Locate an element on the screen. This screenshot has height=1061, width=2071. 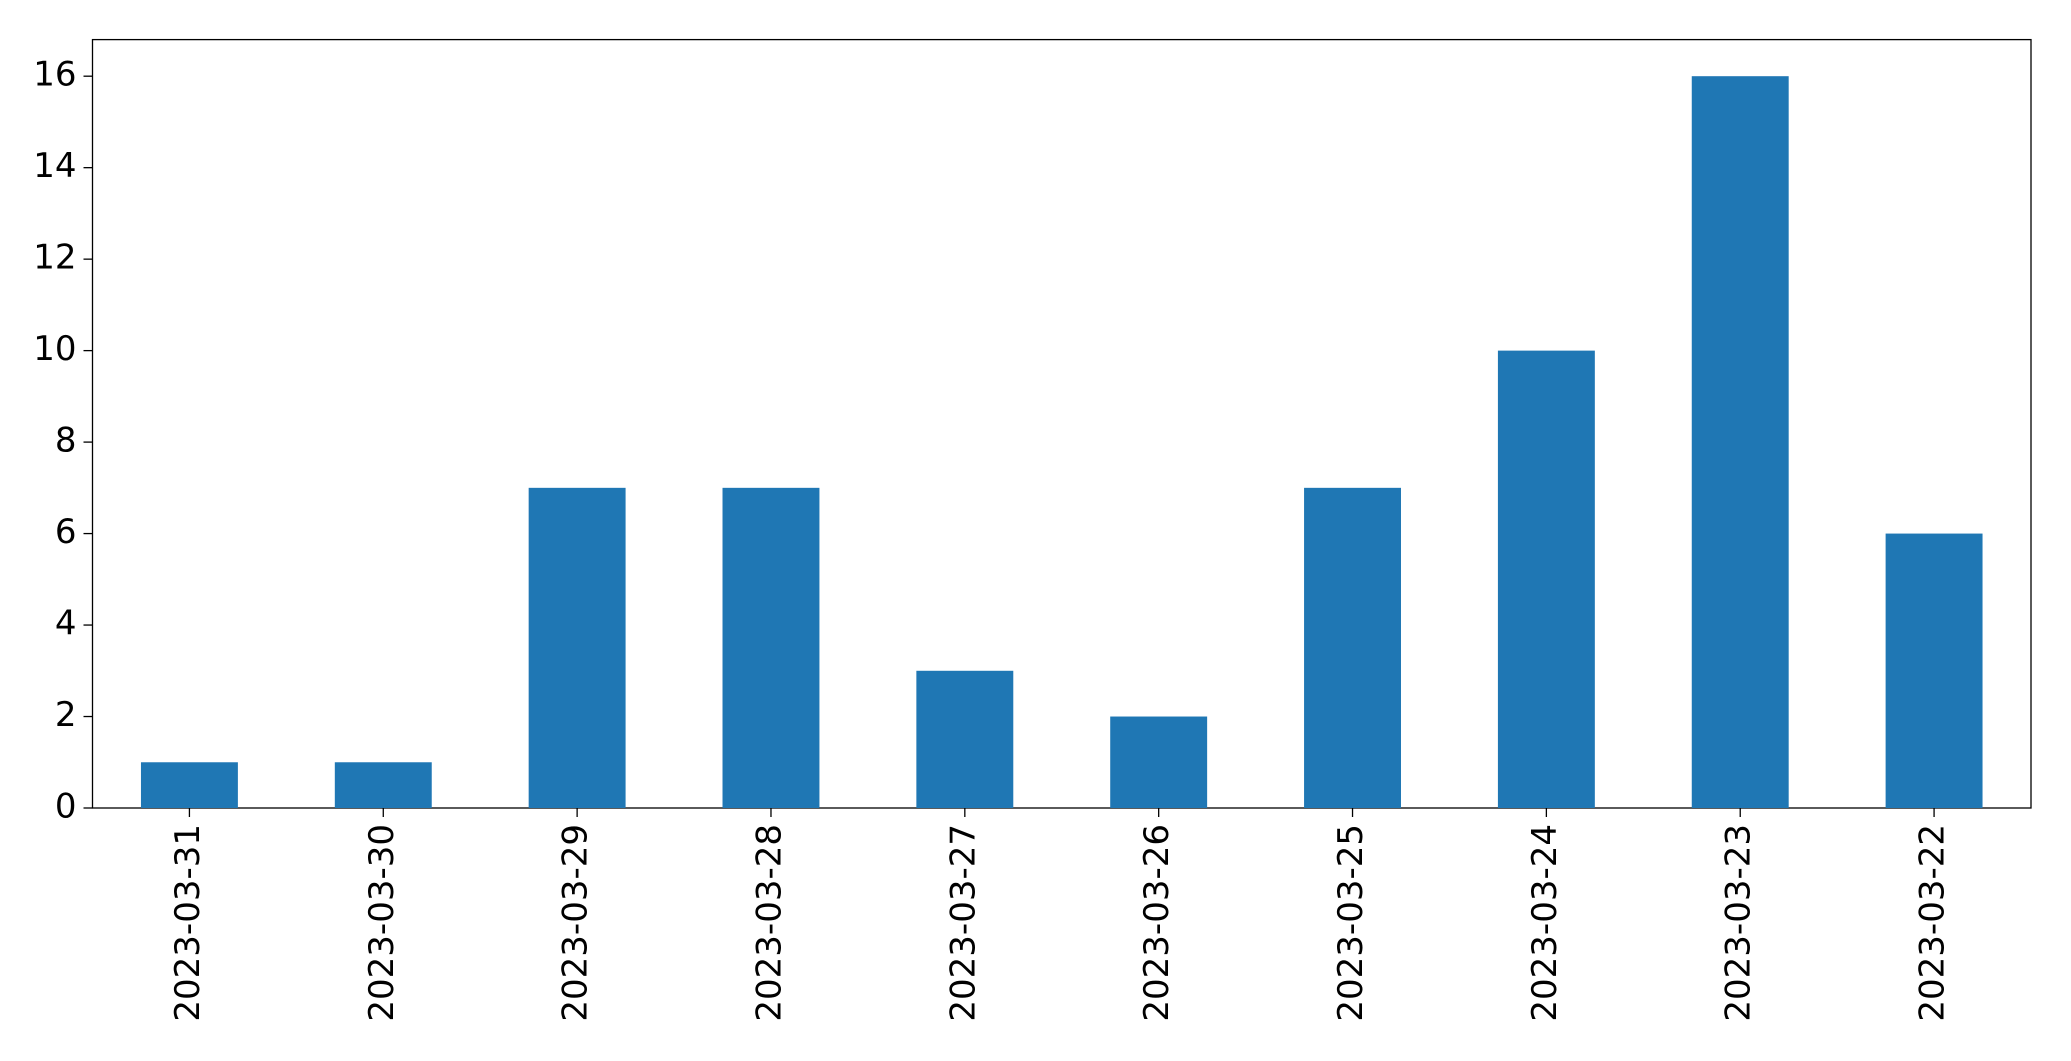
y-tick-label: 8 is located at coordinates (66, 441).